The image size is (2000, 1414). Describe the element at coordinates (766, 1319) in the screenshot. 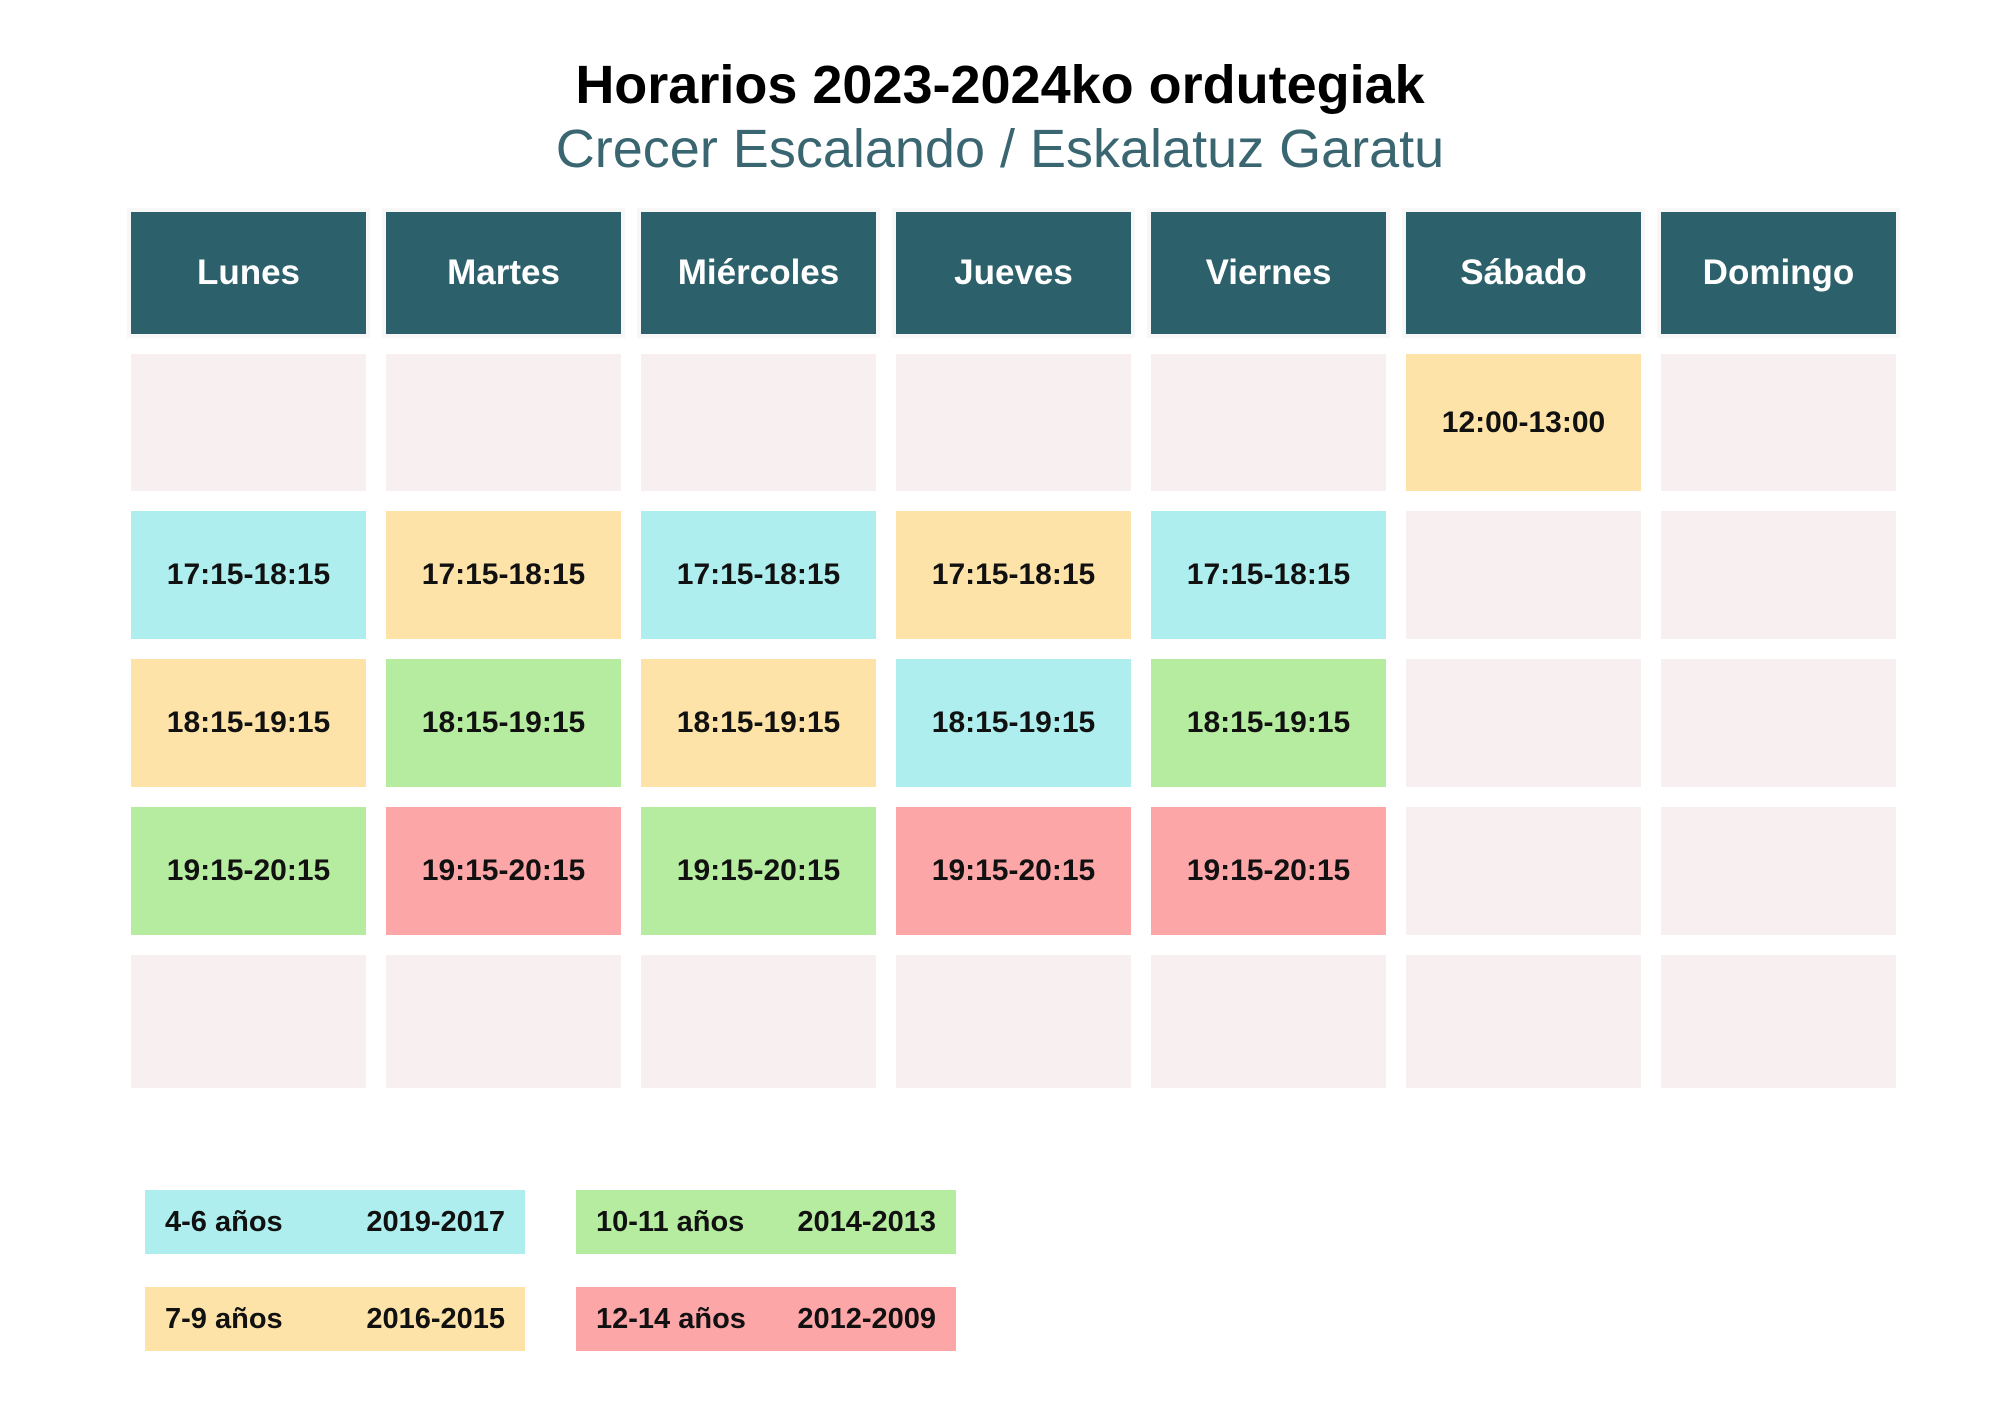

I see `legend-item: 12-14 años 2012-2009` at that location.